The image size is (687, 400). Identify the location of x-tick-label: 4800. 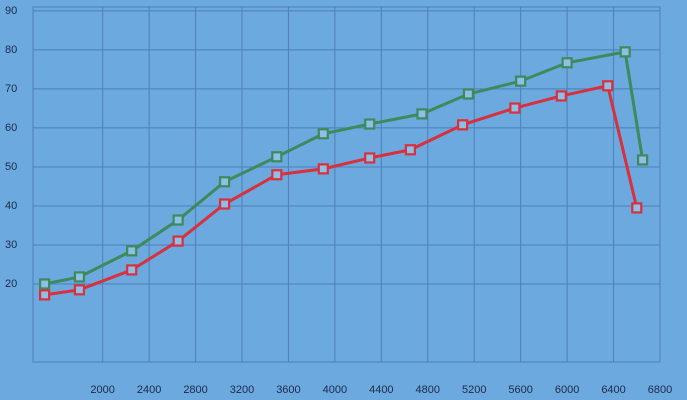
(428, 390).